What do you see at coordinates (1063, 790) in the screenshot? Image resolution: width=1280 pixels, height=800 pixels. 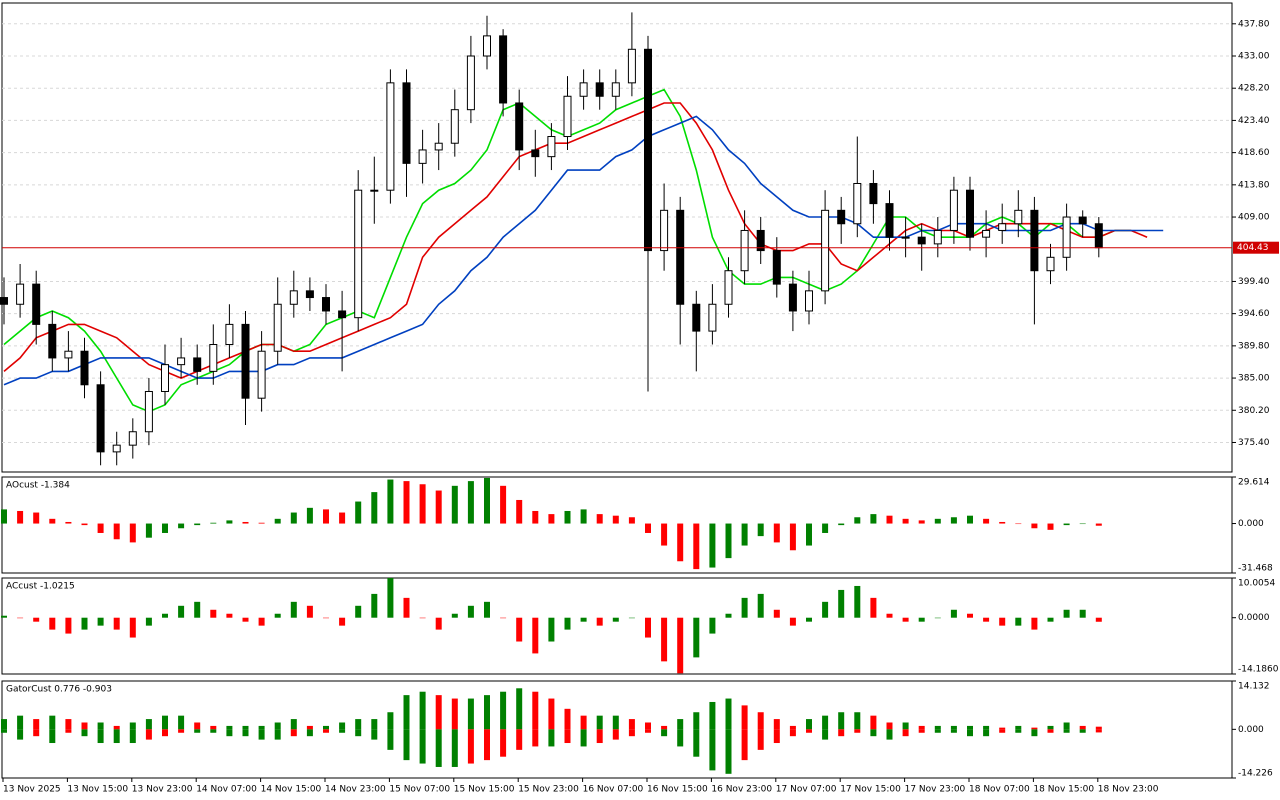 I see `x-tick-label: 18 Nov 15:00` at bounding box center [1063, 790].